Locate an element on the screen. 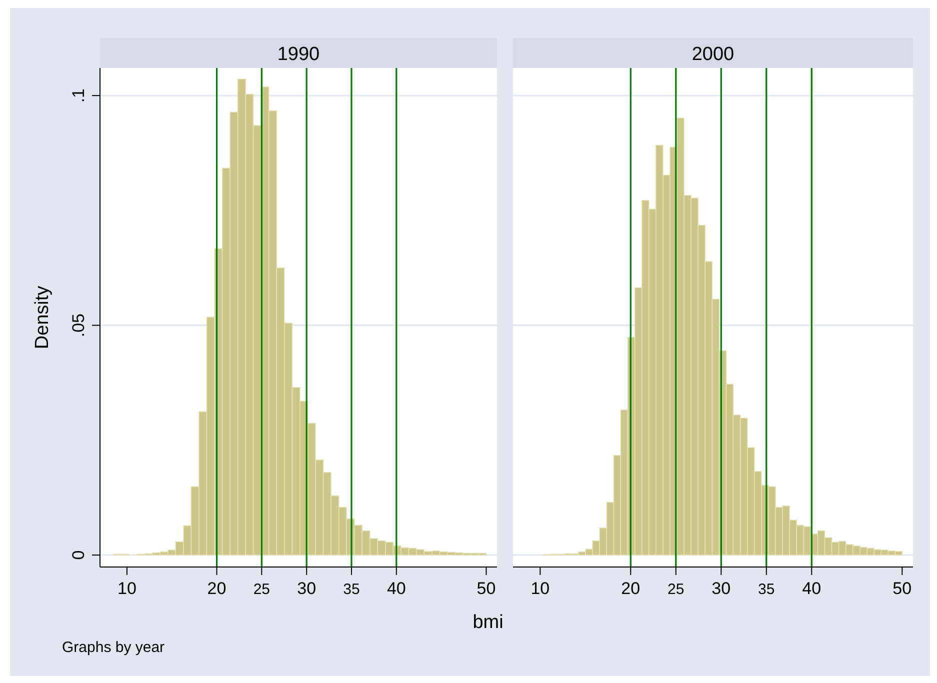  text: Graphs by year is located at coordinates (113, 647).